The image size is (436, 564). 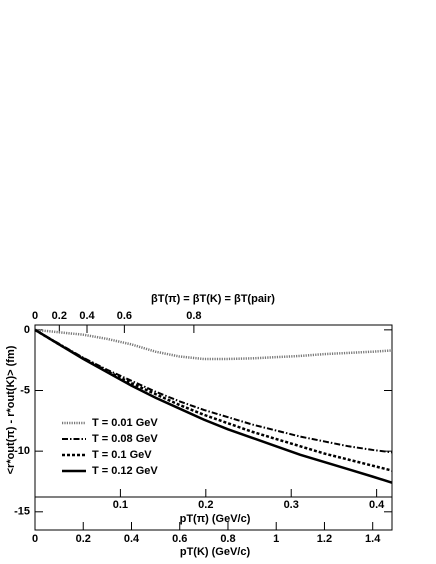 I want to click on x-tick-label: 1.4, so click(x=373, y=539).